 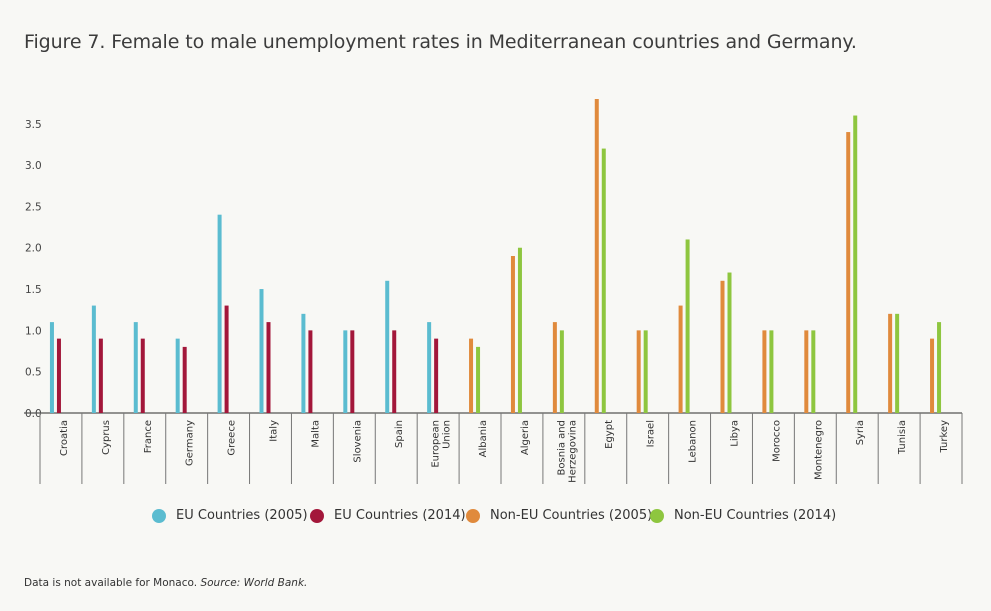 I want to click on legend-label: EU Countries (2014), so click(x=400, y=515).